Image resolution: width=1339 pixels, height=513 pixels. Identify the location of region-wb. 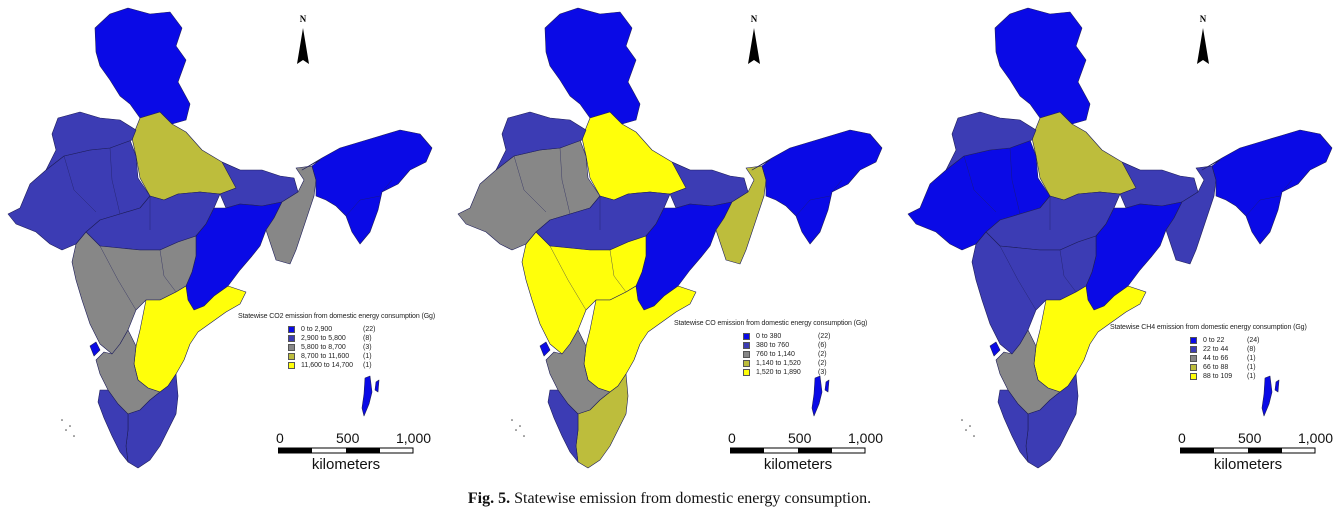
(741, 215).